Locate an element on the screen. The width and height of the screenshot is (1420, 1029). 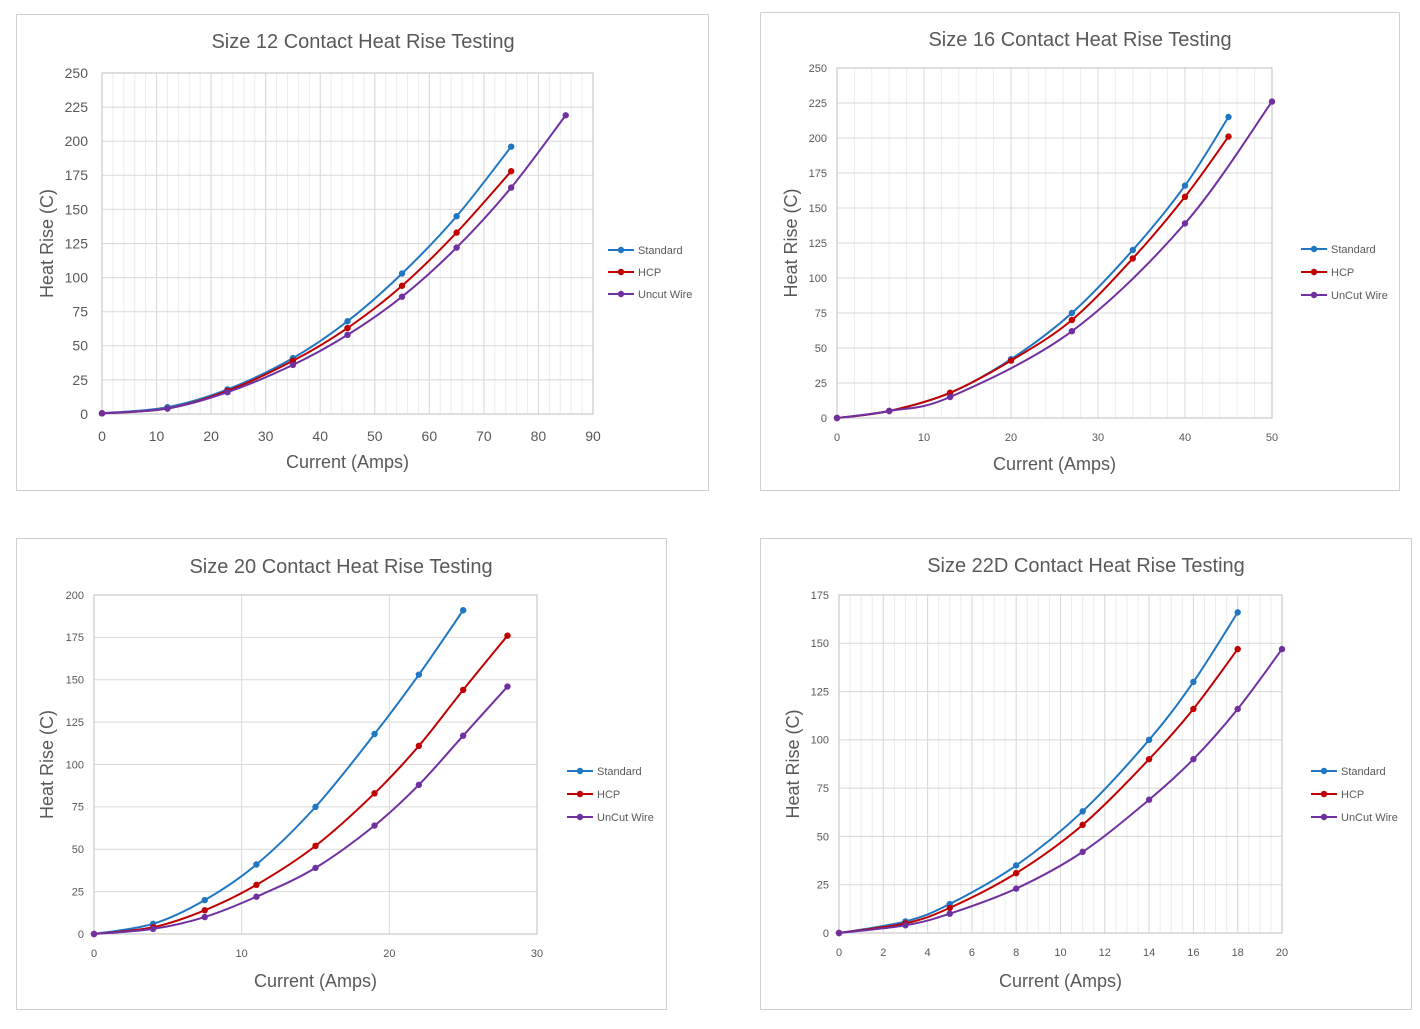
x-tick-label: 90 is located at coordinates (593, 436).